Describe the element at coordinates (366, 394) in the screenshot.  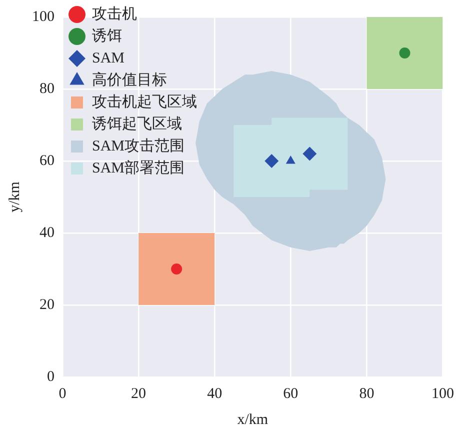
I see `x-tick-label: 80` at that location.